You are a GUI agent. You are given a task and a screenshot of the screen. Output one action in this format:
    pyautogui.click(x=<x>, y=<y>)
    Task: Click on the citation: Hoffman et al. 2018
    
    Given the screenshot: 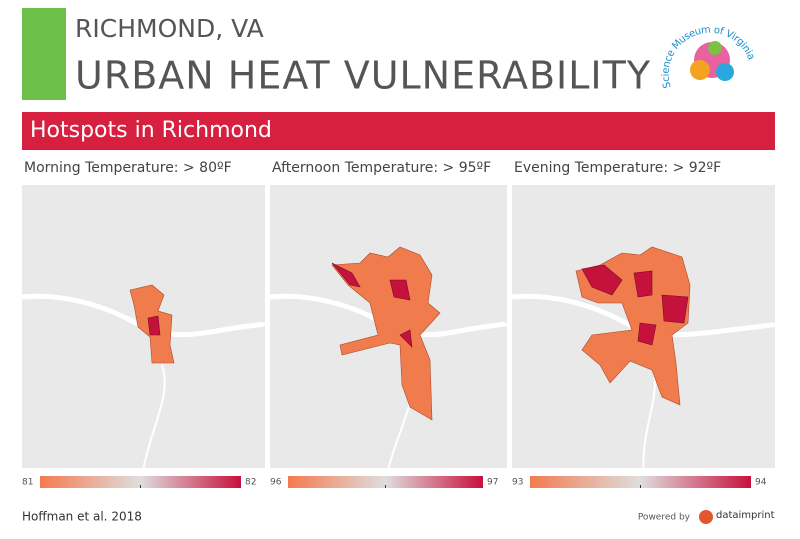 What is the action you would take?
    pyautogui.click(x=82, y=517)
    